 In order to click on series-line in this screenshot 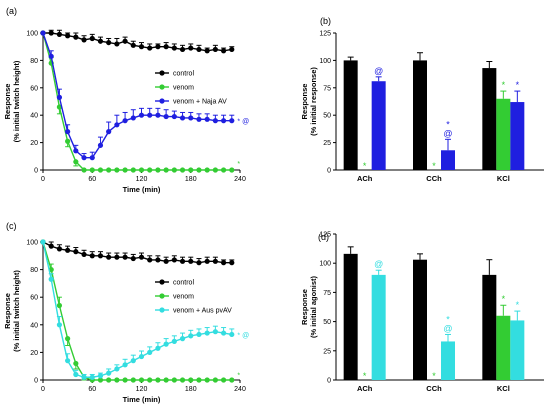, I will do `click(137, 252)`.